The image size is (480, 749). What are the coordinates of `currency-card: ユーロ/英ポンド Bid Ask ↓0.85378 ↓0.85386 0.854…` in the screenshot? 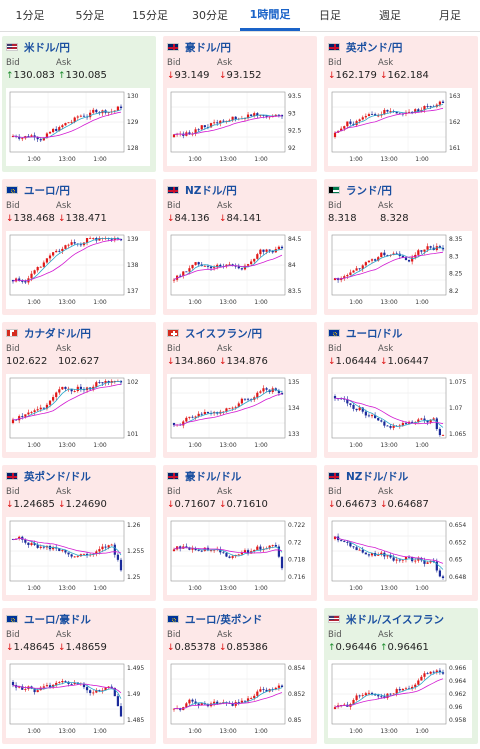 It's located at (240, 676).